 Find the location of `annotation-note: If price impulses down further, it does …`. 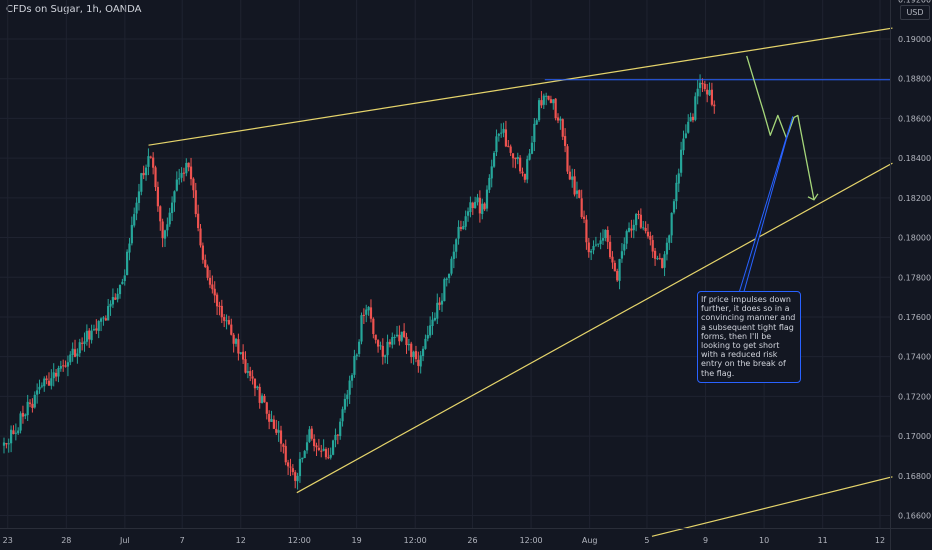

annotation-note: If price impulses down further, it does … is located at coordinates (749, 337).